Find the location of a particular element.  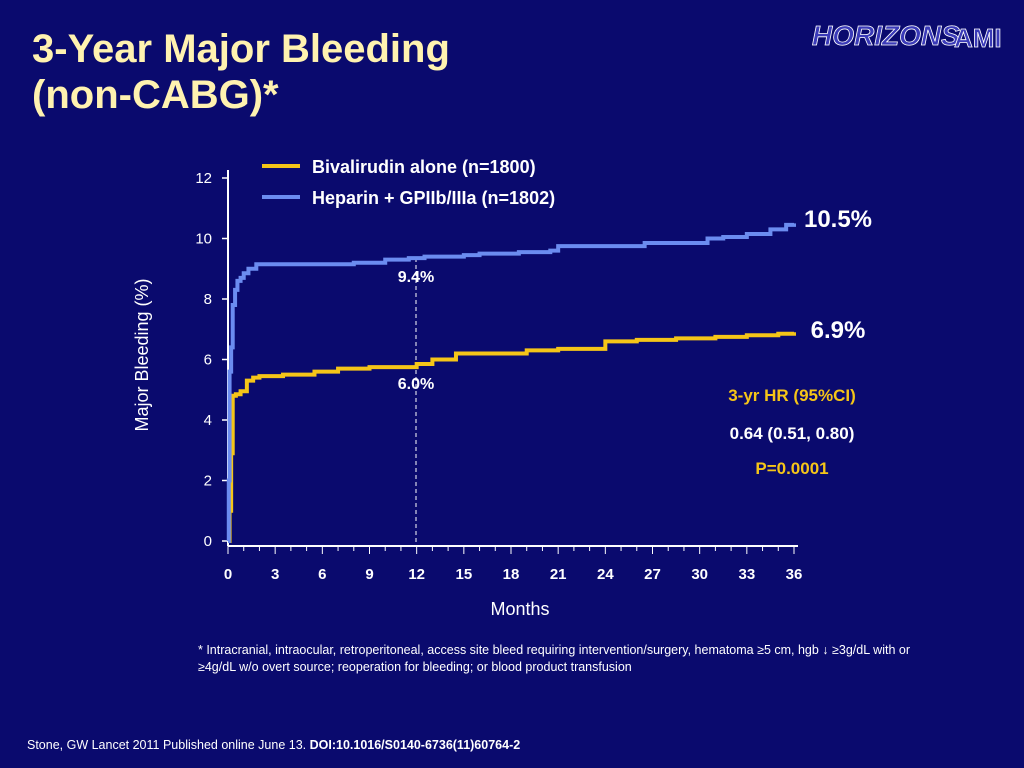

x-tick-label: 24 is located at coordinates (605, 574).